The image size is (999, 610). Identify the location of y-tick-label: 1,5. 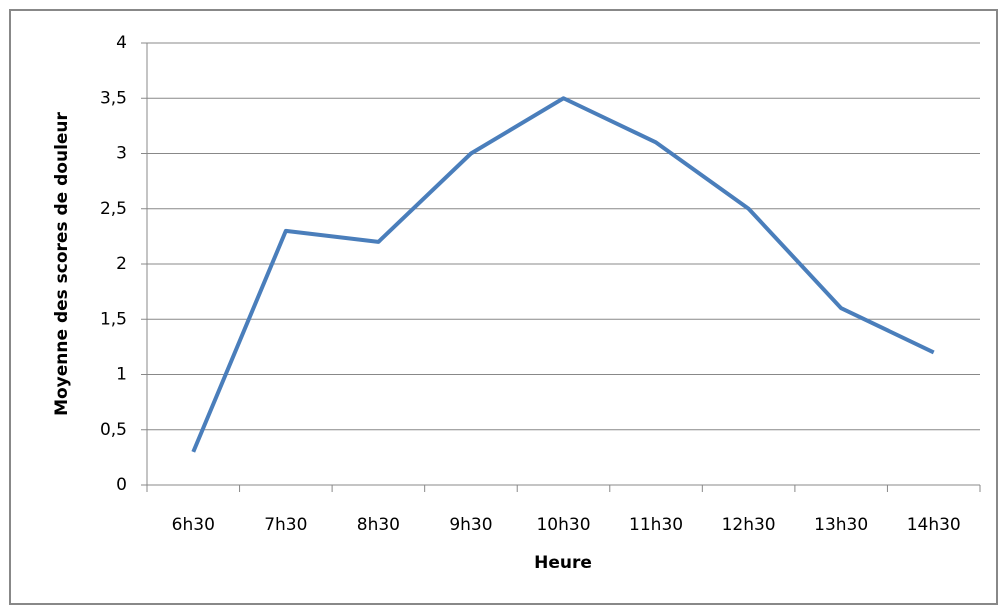
(113, 319).